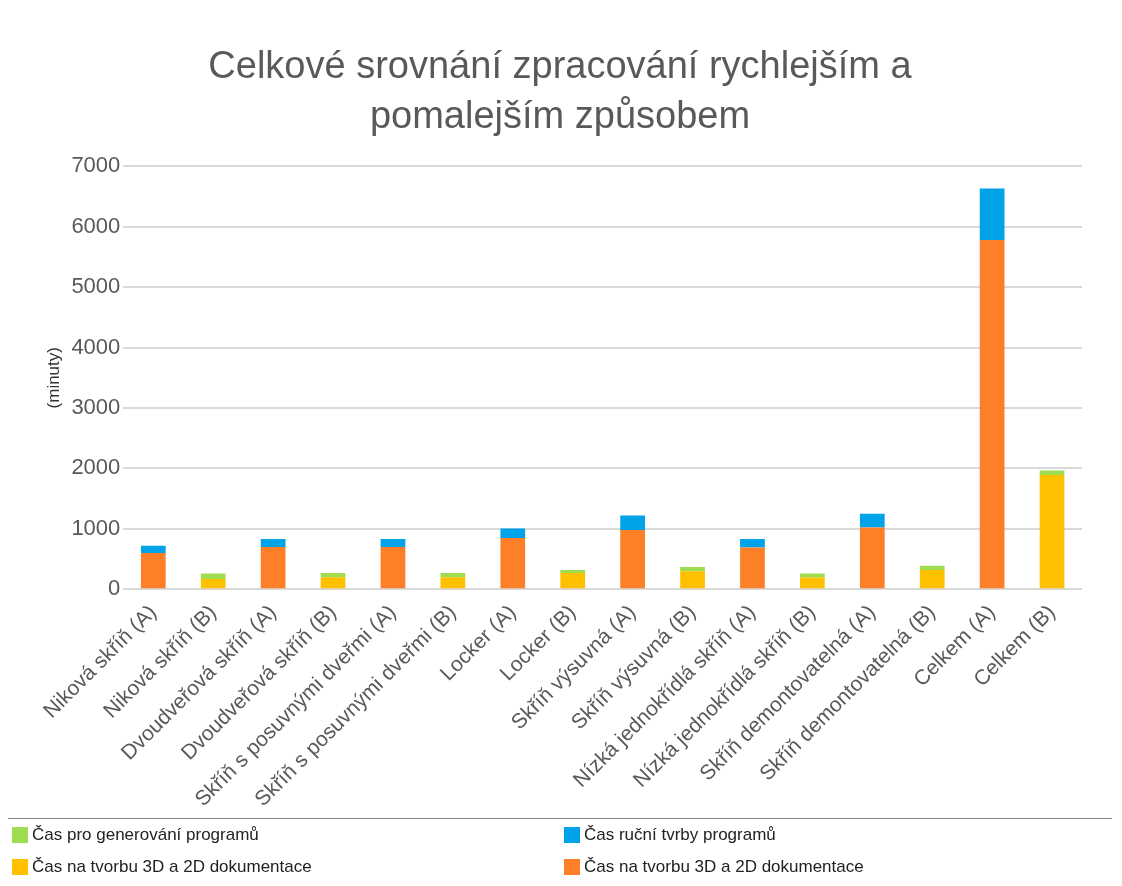  I want to click on legend-label: Čas ruční tvrby programů, so click(680, 835).